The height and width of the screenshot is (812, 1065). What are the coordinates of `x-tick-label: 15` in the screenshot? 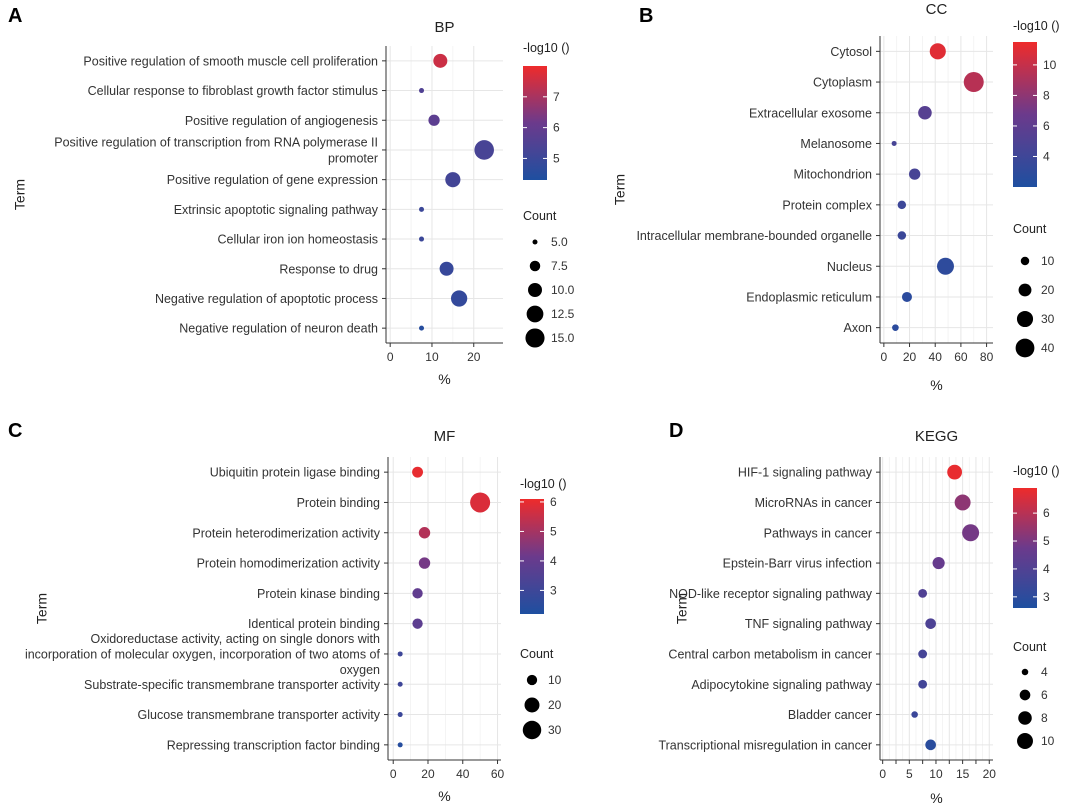 It's located at (963, 774).